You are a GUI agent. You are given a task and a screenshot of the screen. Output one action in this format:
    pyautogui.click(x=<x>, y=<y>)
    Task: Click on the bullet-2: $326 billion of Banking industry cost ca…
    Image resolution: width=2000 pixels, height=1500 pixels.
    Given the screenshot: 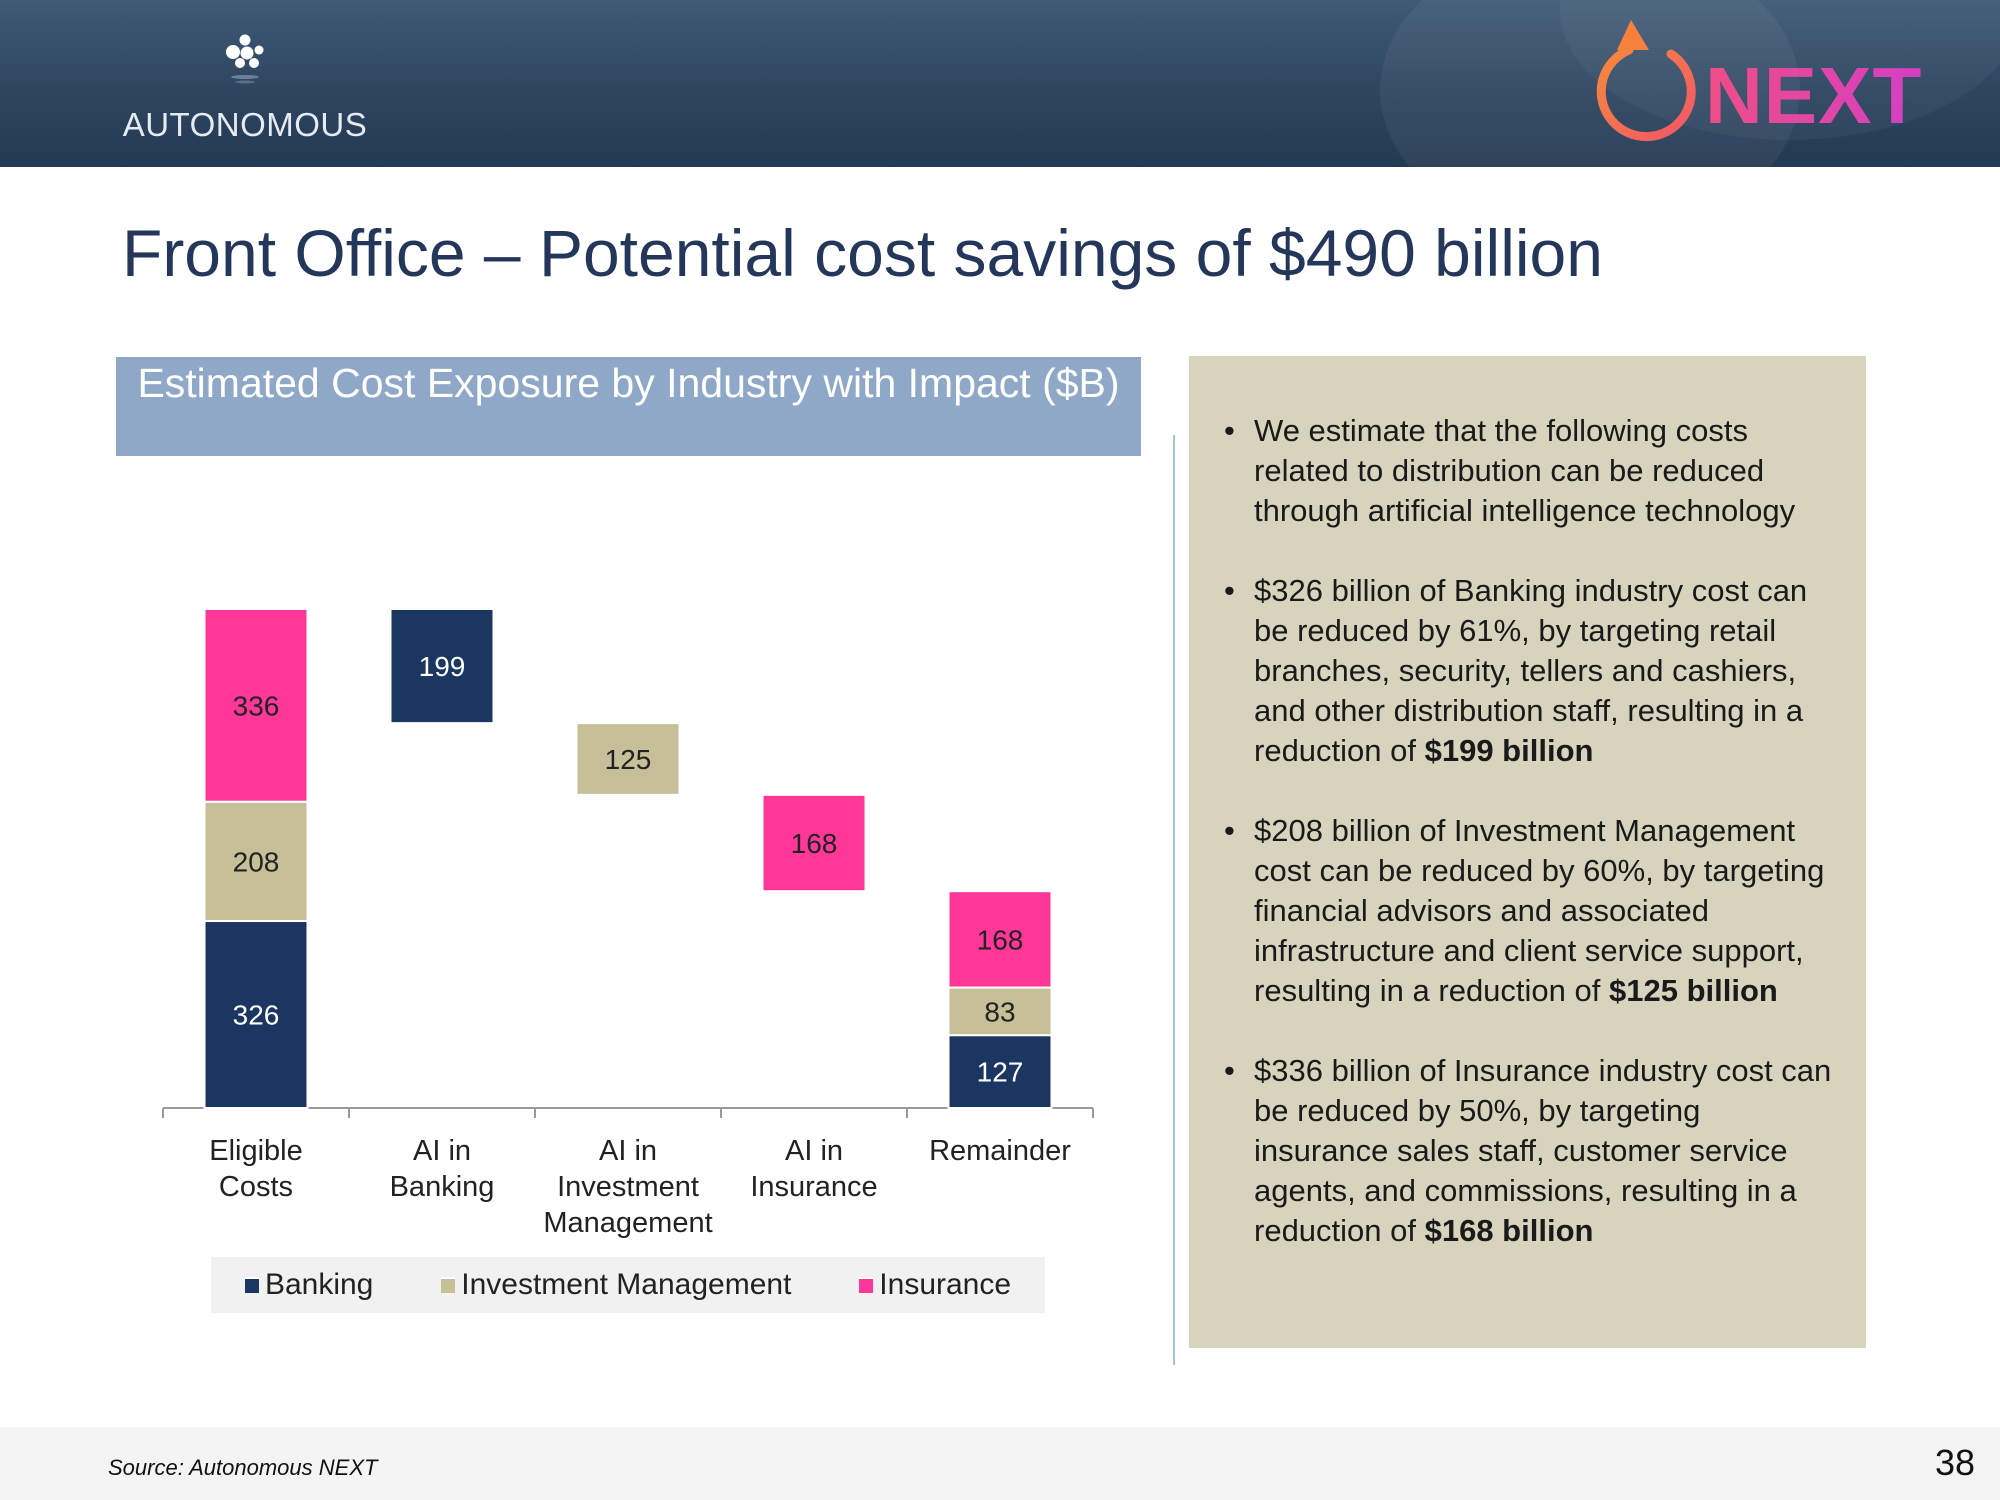 What is the action you would take?
    pyautogui.click(x=1522, y=671)
    